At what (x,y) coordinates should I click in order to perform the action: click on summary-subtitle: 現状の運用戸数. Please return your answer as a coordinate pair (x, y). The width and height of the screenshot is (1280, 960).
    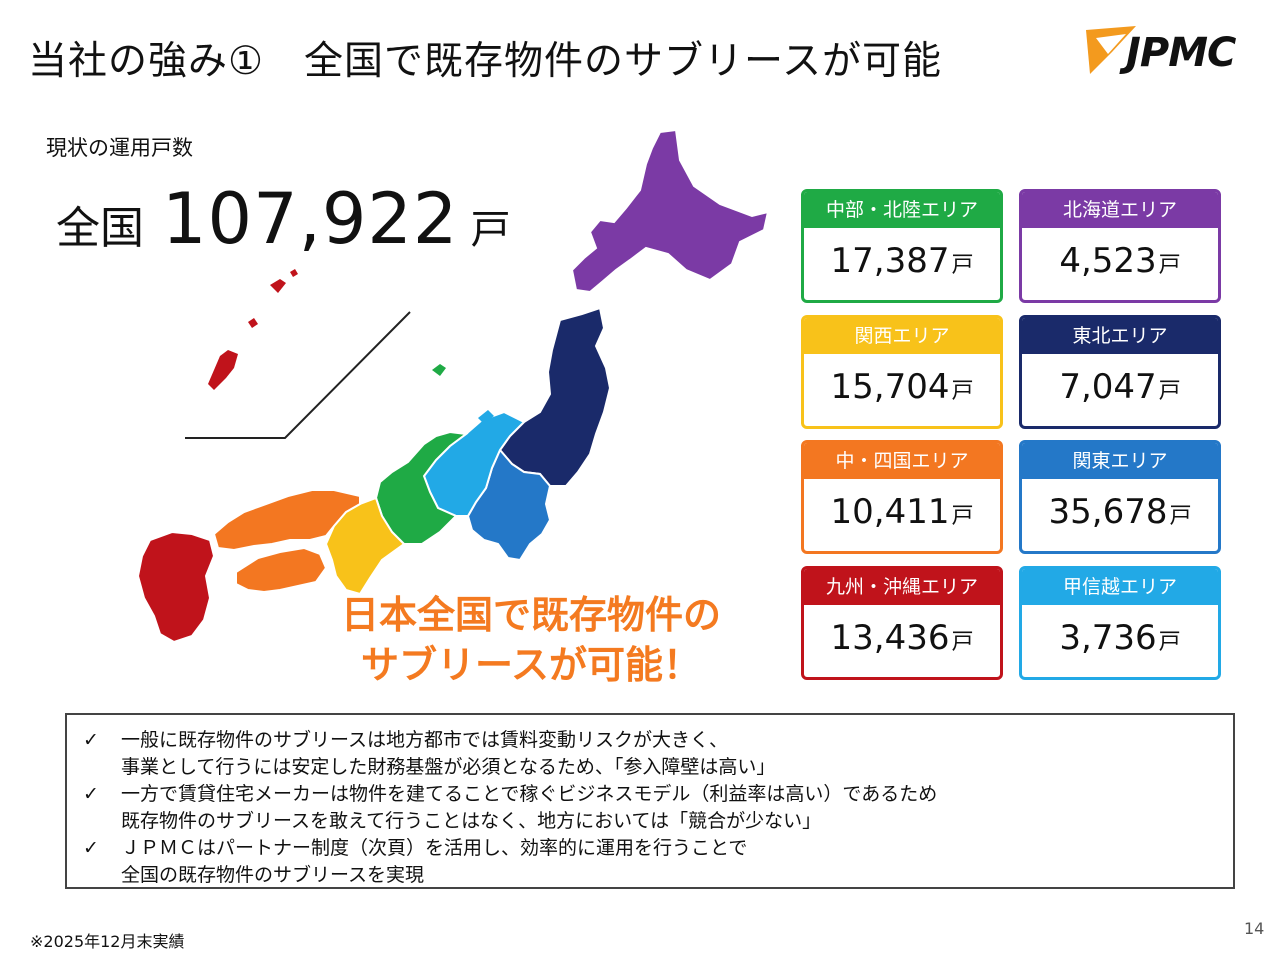
    Looking at the image, I should click on (119, 148).